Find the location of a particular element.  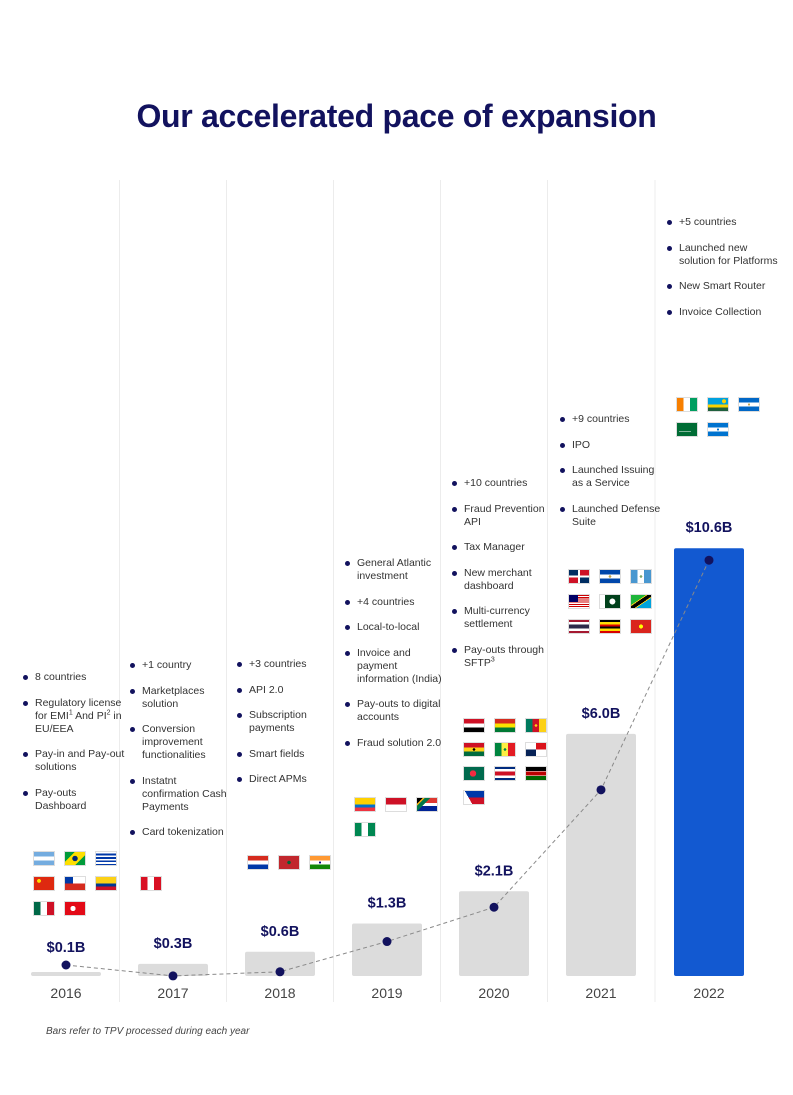

feature-item: Pay-outs to digital accounts is located at coordinates (397, 711).